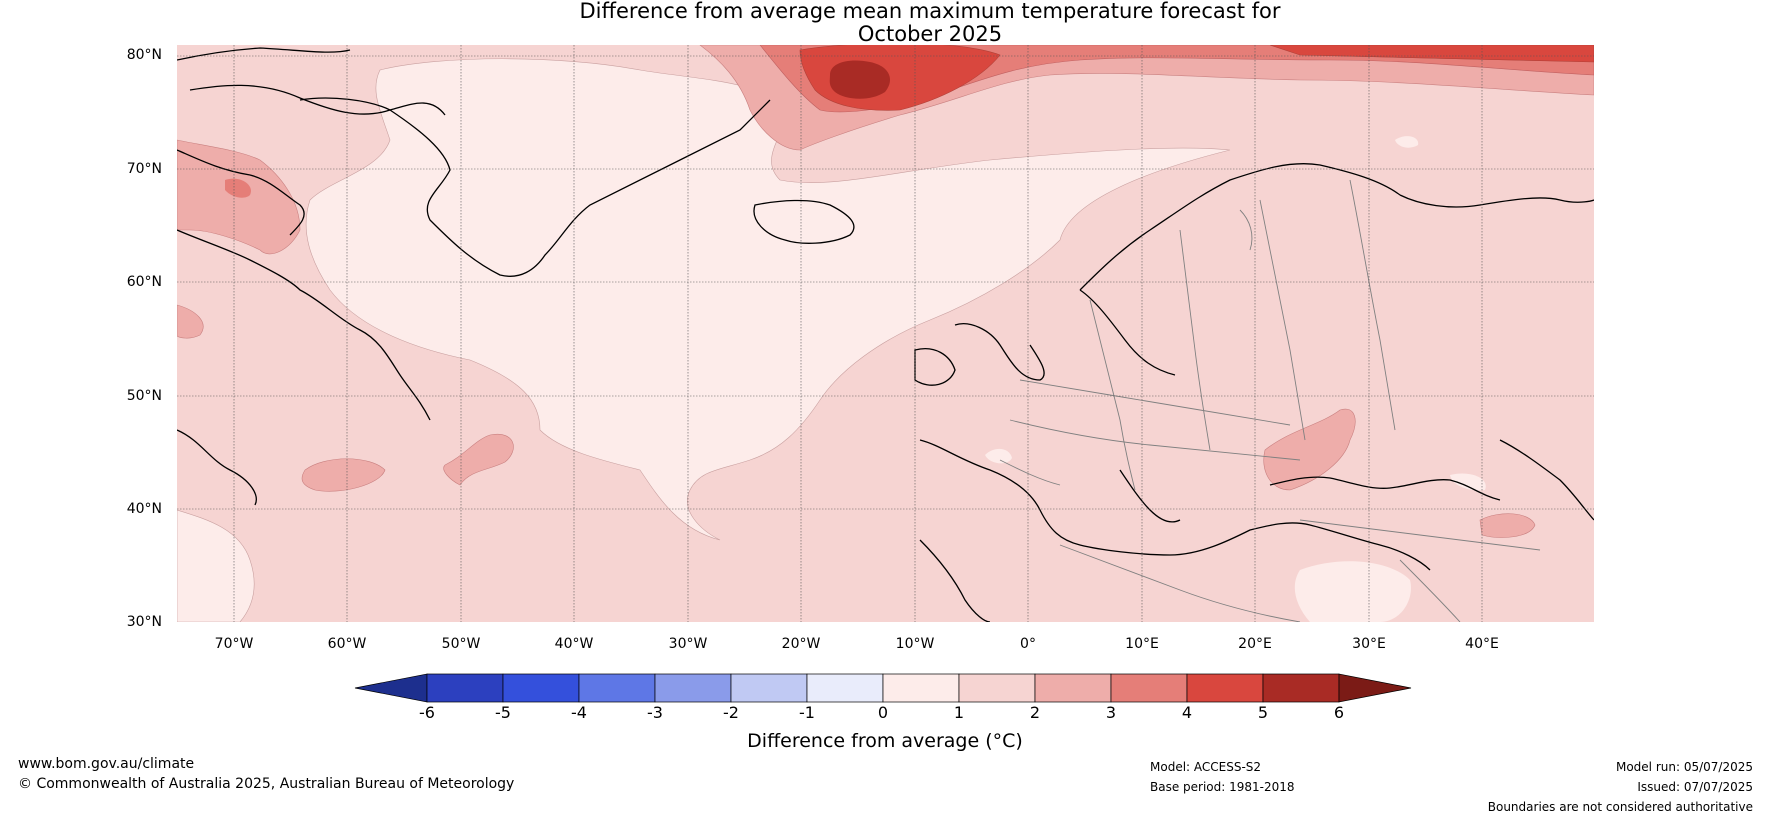 The width and height of the screenshot is (1770, 817). What do you see at coordinates (1111, 712) in the screenshot?
I see `colorbar-tick-label: 3` at bounding box center [1111, 712].